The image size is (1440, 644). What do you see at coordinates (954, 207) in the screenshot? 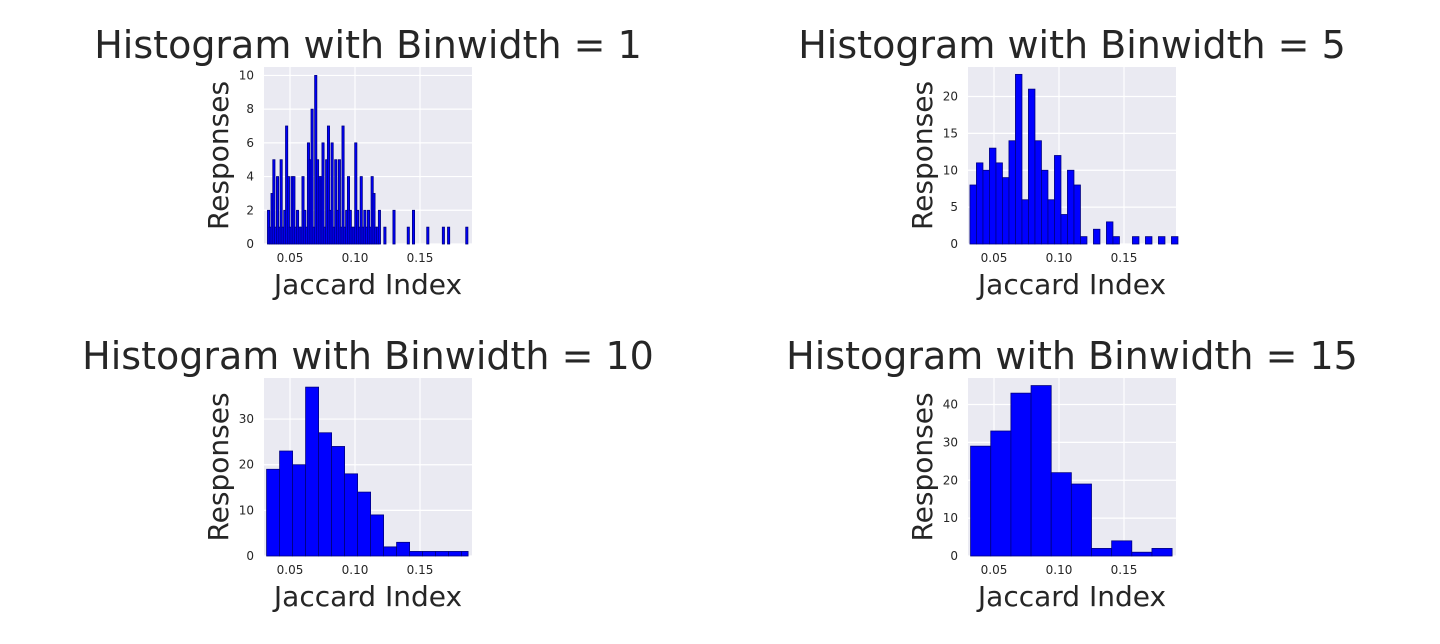
I see `y-tick-label: 5` at bounding box center [954, 207].